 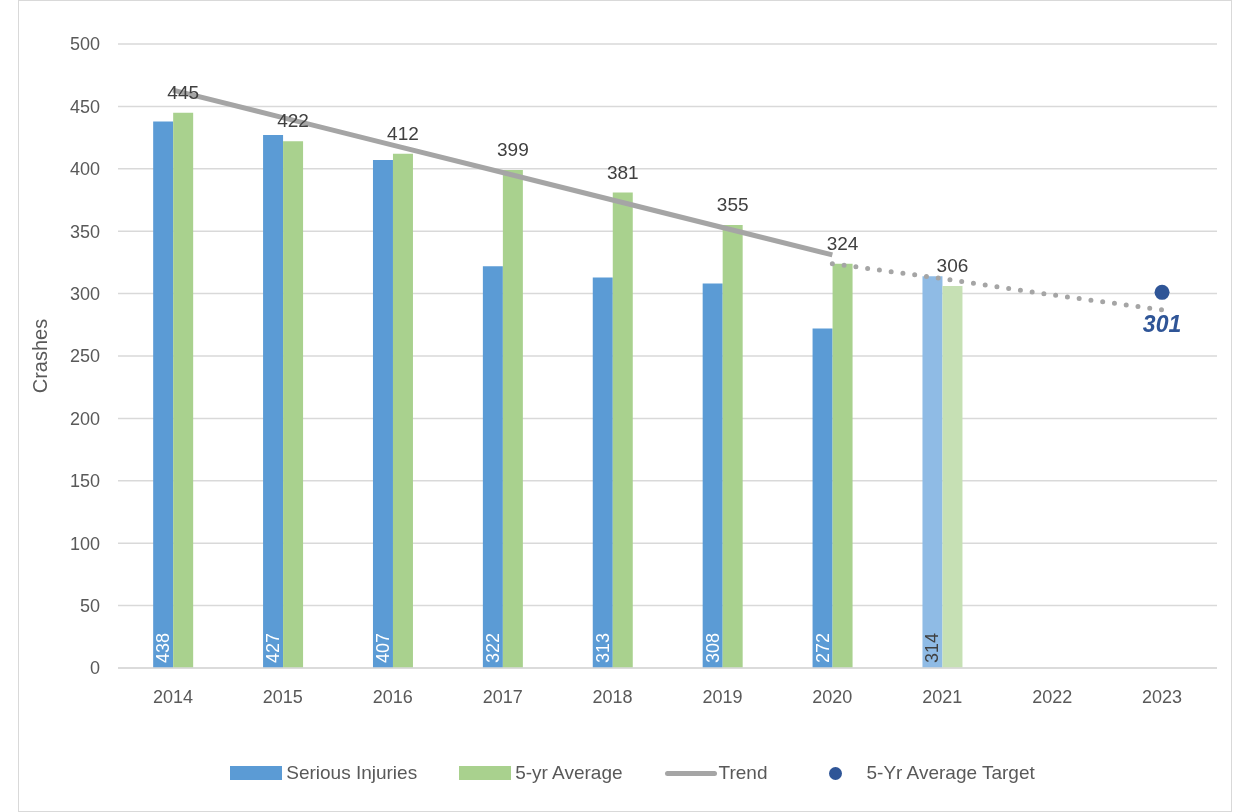 I want to click on legend-label: Trend, so click(x=743, y=773).